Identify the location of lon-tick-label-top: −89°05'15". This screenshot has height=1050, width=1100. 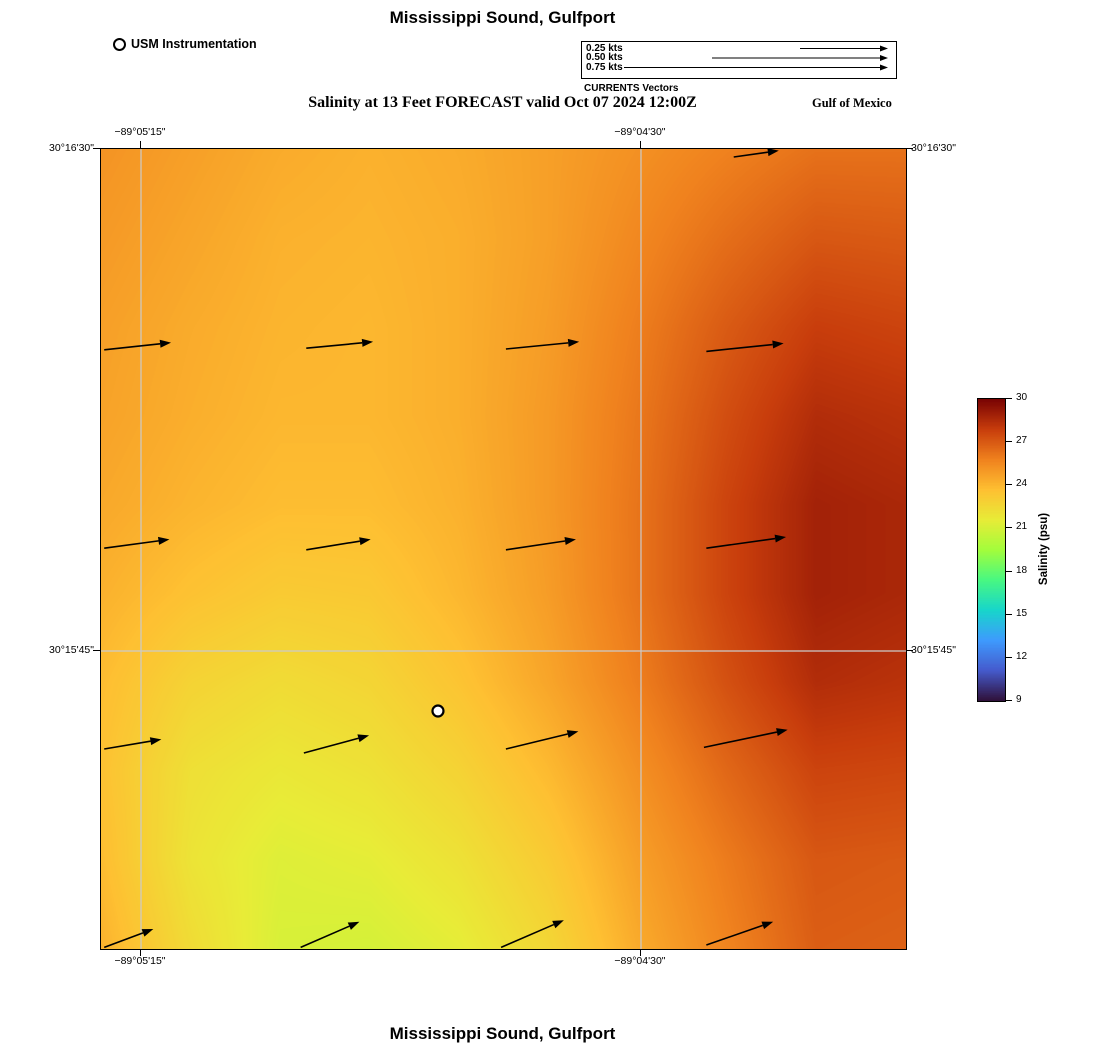
(140, 132).